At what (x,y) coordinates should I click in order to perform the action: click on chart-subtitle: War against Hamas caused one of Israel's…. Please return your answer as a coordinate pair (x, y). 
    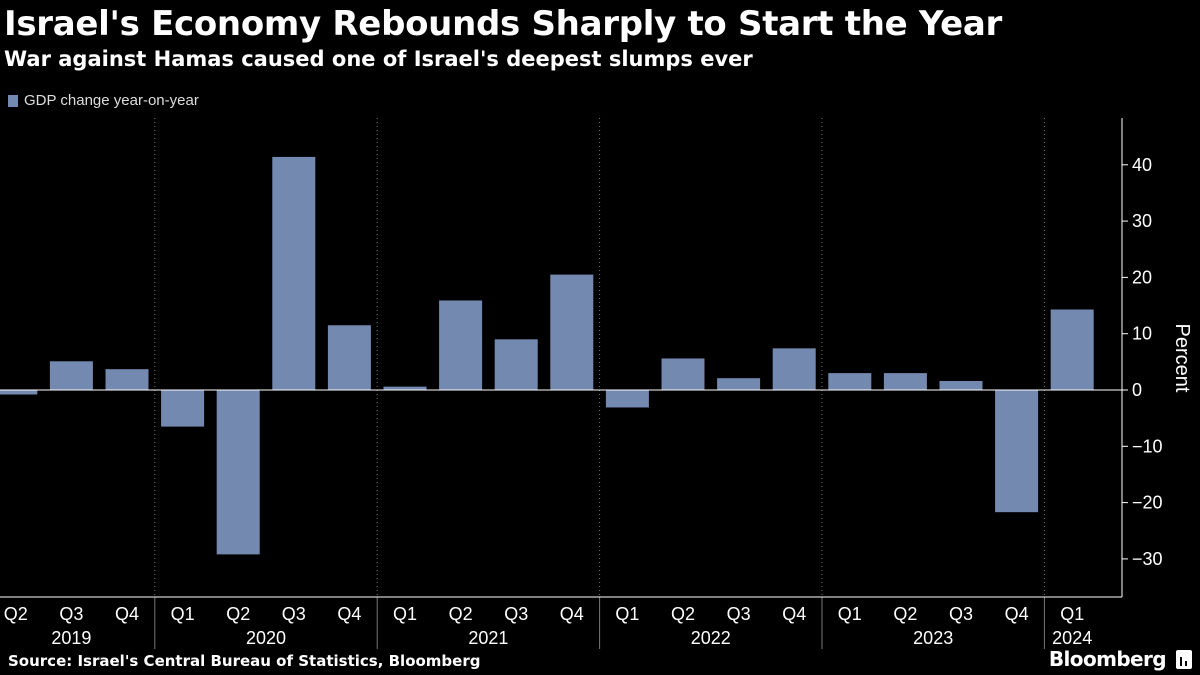
    Looking at the image, I should click on (378, 59).